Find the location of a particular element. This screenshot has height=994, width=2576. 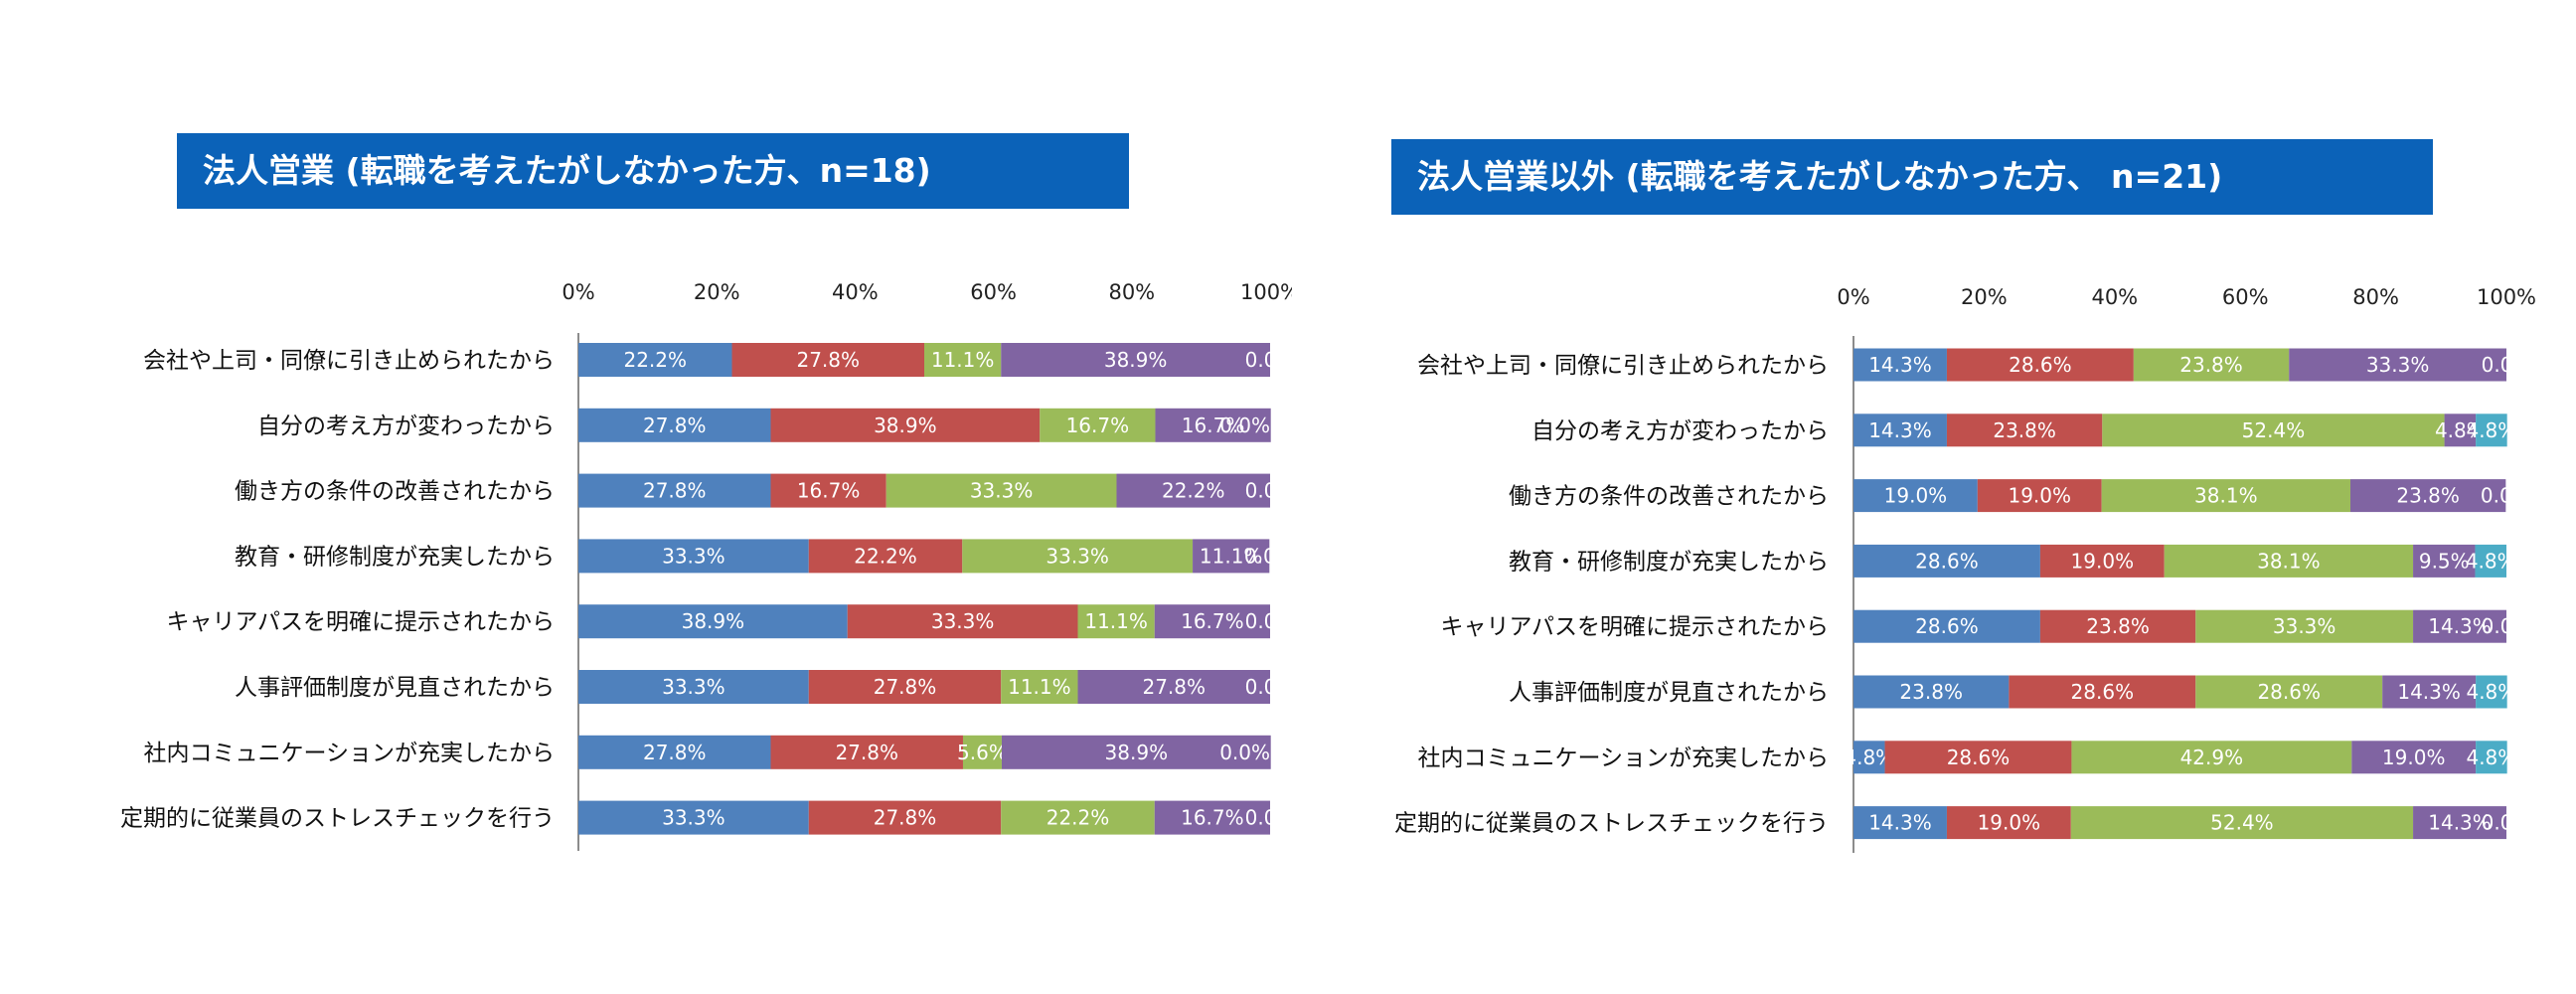

x-tick-label: 40% is located at coordinates (2114, 297).